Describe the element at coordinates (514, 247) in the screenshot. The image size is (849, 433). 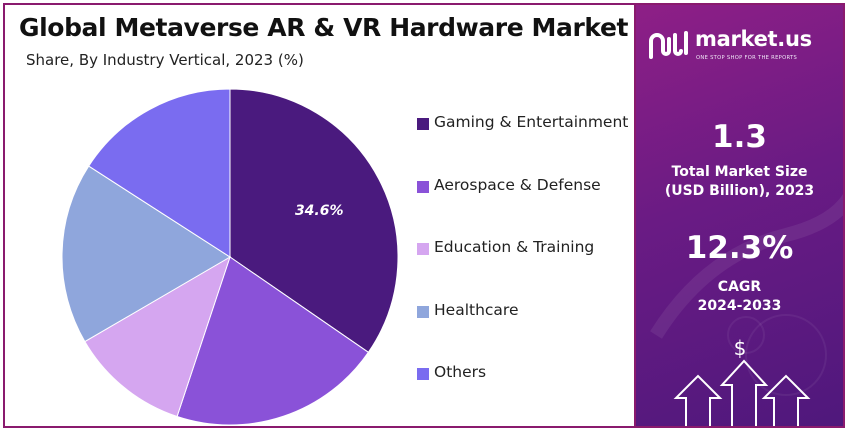
I see `legend-label: Education & Training` at that location.